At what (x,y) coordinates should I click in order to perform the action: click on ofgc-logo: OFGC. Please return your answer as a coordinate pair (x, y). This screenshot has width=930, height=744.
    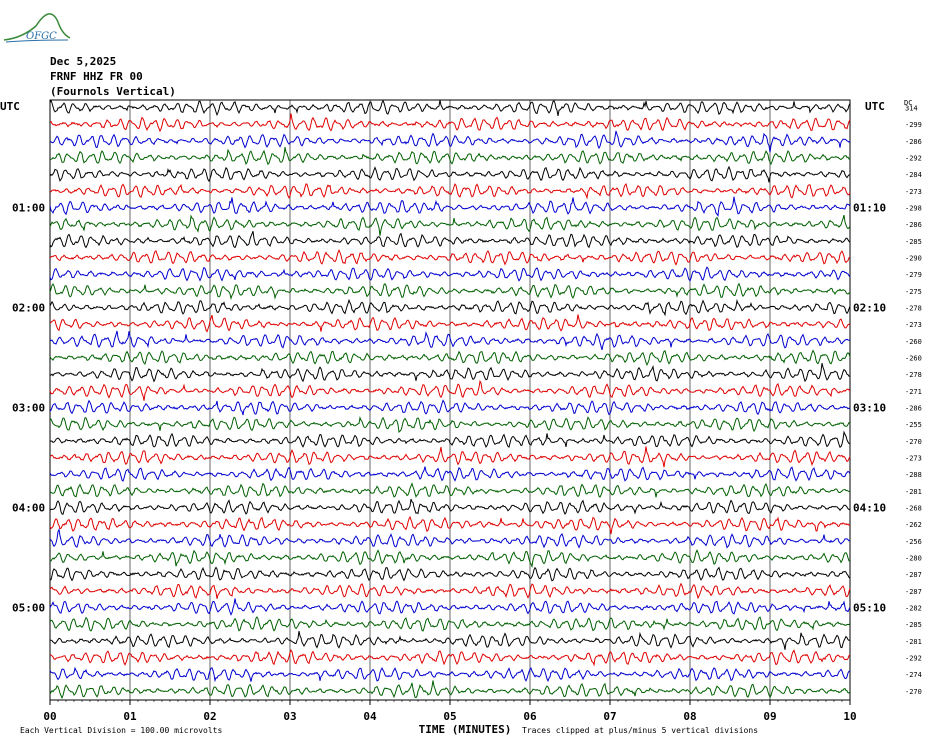
    Looking at the image, I should click on (37, 24).